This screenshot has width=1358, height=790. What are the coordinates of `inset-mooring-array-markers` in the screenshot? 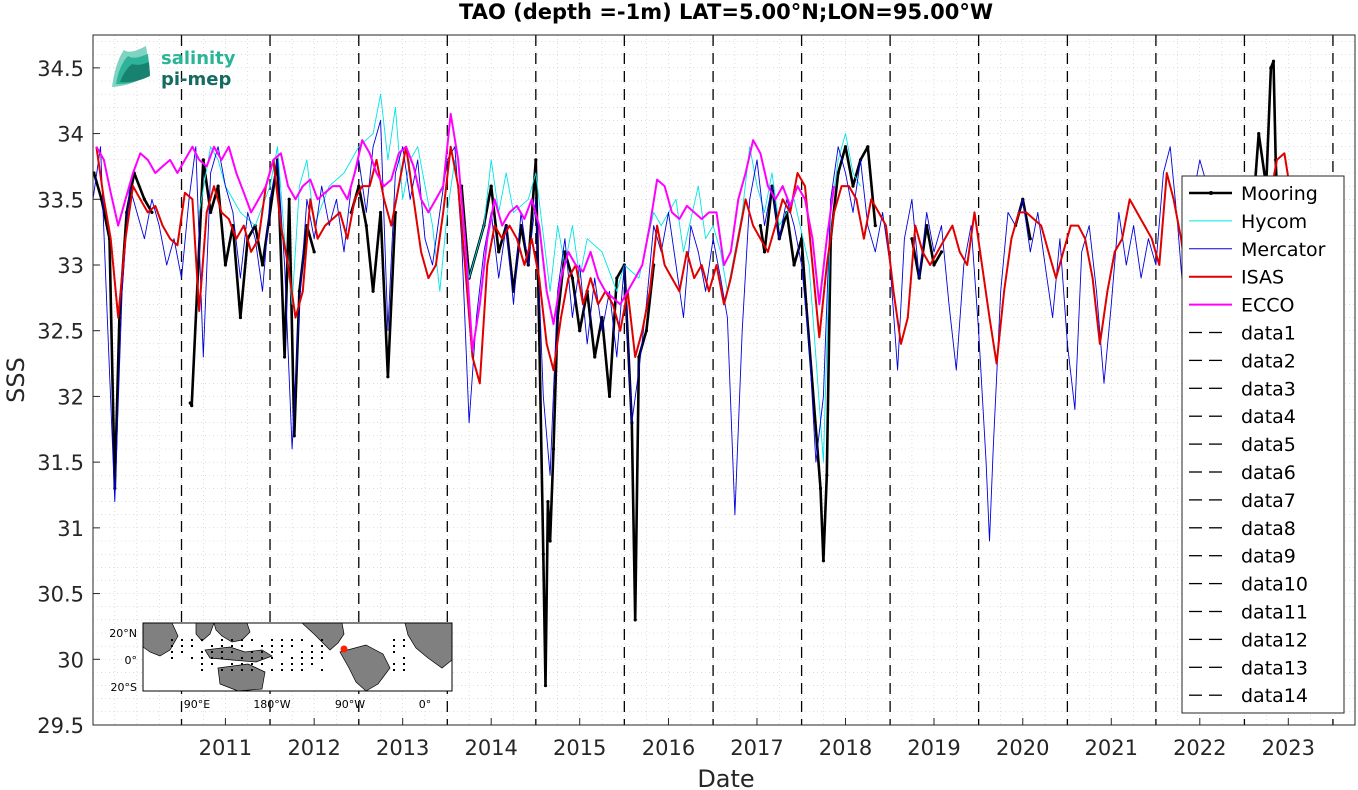 It's located at (288, 655).